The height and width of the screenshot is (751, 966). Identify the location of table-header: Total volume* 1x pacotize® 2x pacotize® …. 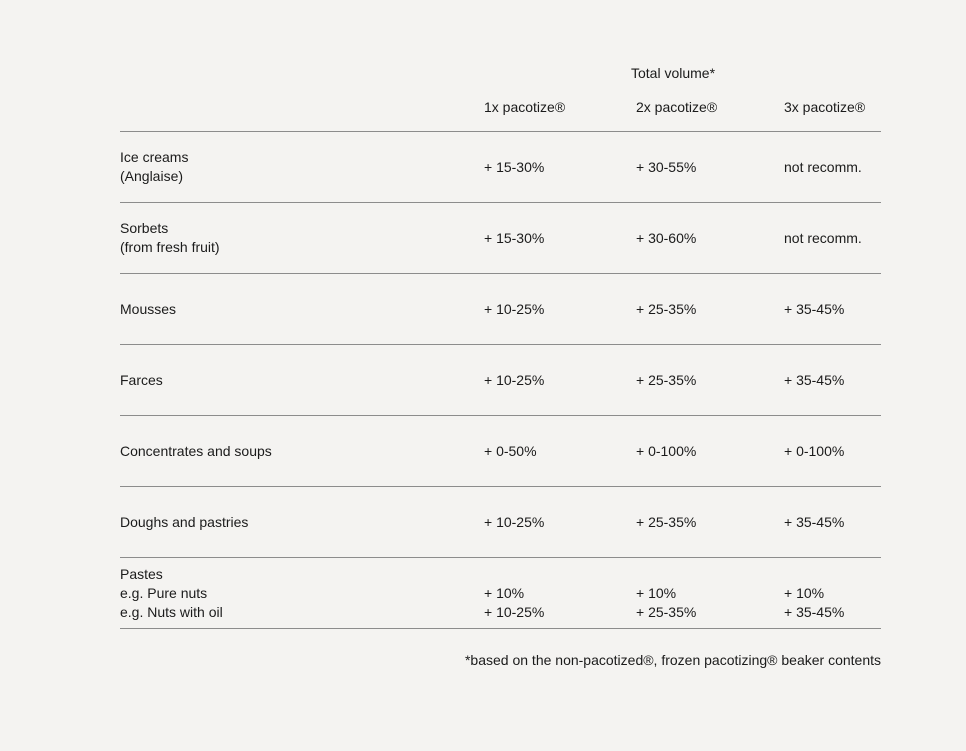
(500, 97).